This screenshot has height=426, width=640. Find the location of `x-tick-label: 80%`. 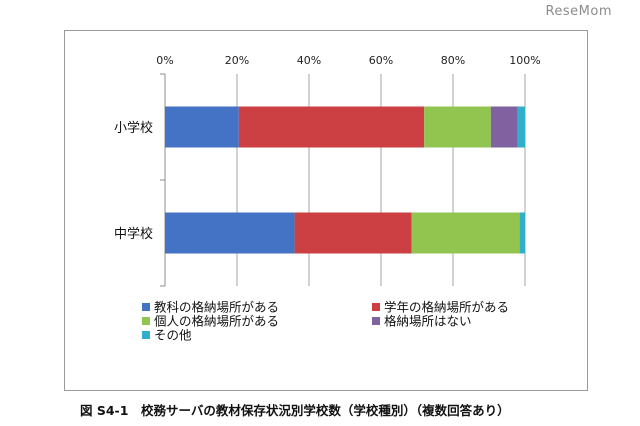

x-tick-label: 80% is located at coordinates (453, 60).